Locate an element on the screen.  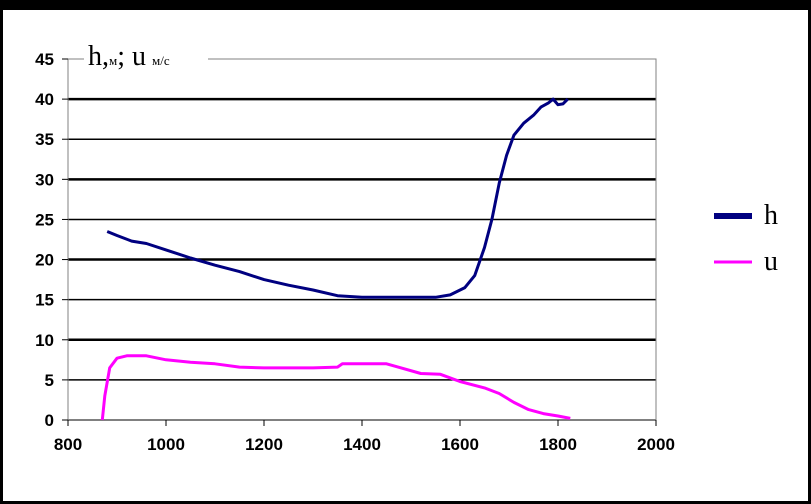
x-tick-label: 800 is located at coordinates (68, 444).